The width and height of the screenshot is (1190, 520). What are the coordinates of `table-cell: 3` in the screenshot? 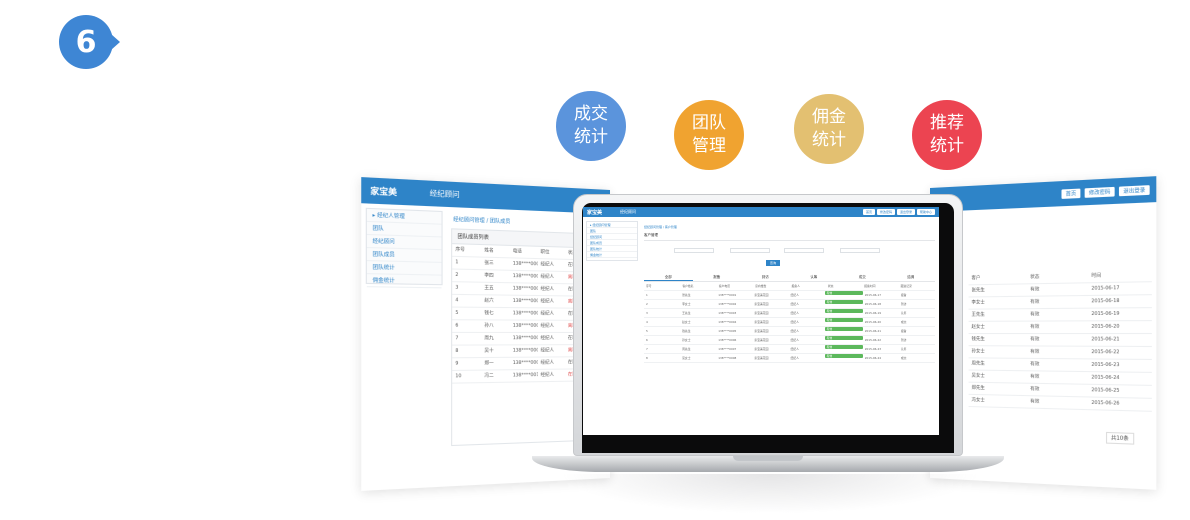 It's located at (647, 313).